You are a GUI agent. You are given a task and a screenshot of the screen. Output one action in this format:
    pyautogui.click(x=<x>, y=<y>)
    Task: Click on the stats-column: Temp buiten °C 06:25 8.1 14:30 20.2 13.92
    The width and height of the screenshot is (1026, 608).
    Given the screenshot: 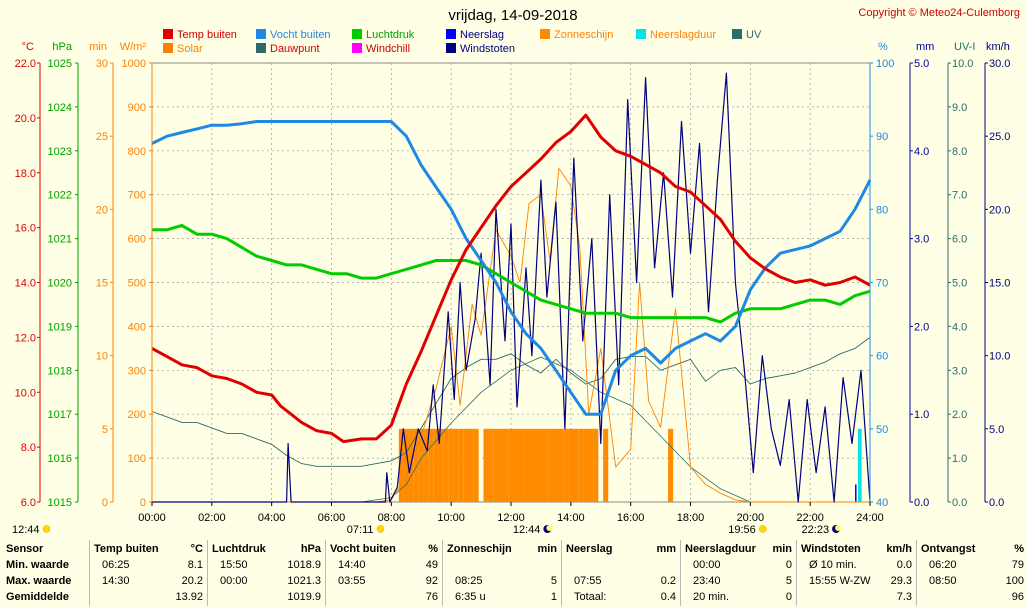 What is the action you would take?
    pyautogui.click(x=148, y=573)
    